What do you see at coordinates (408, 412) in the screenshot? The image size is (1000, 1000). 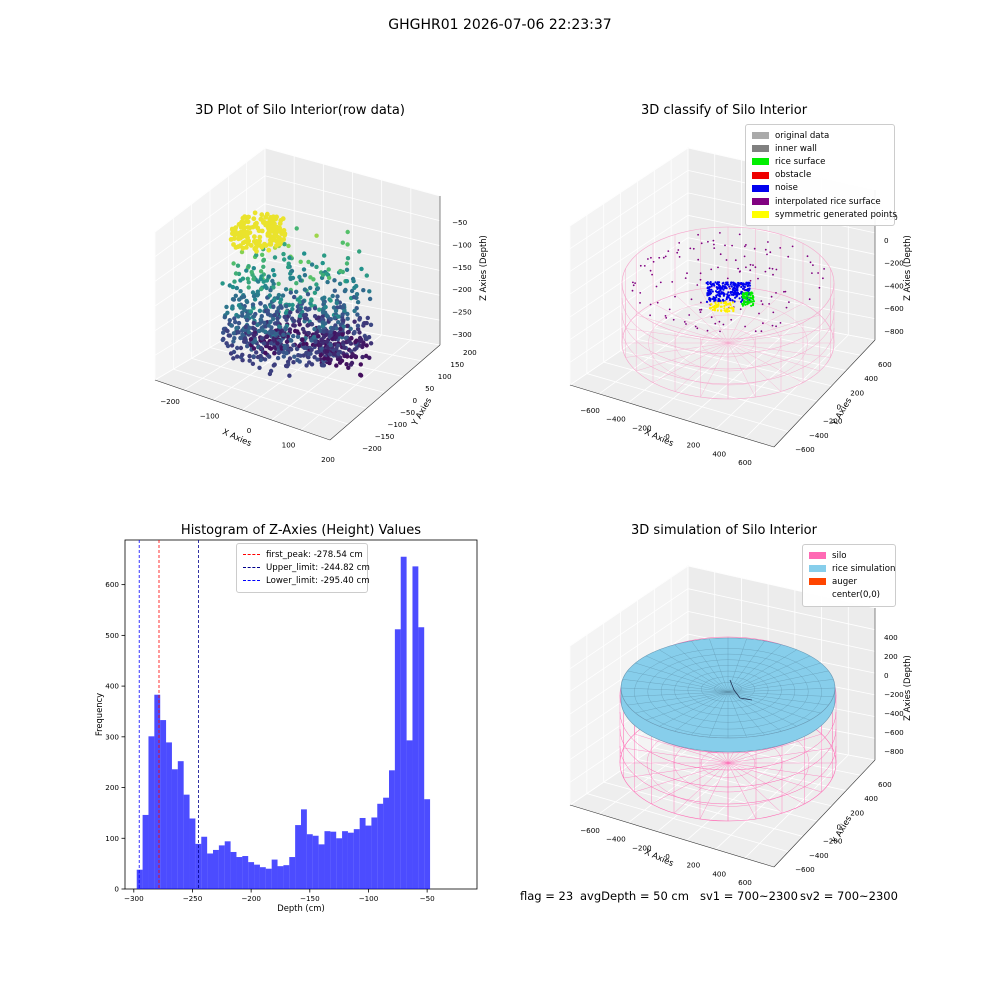 I see `p1-y-tick-label: −50` at bounding box center [408, 412].